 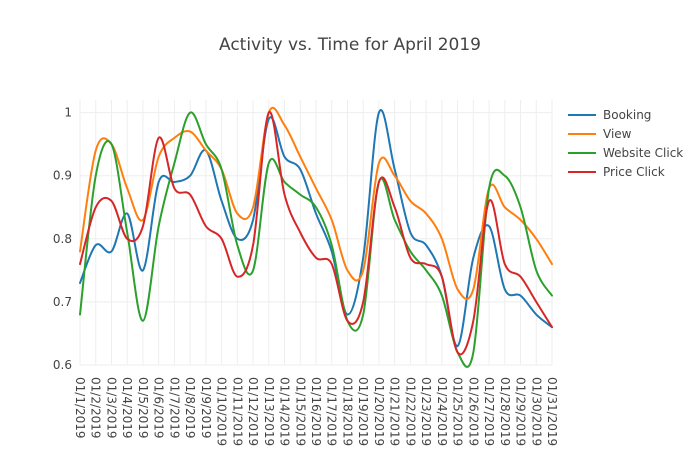 I want to click on y-tick-label: 0.7, so click(x=62, y=302).